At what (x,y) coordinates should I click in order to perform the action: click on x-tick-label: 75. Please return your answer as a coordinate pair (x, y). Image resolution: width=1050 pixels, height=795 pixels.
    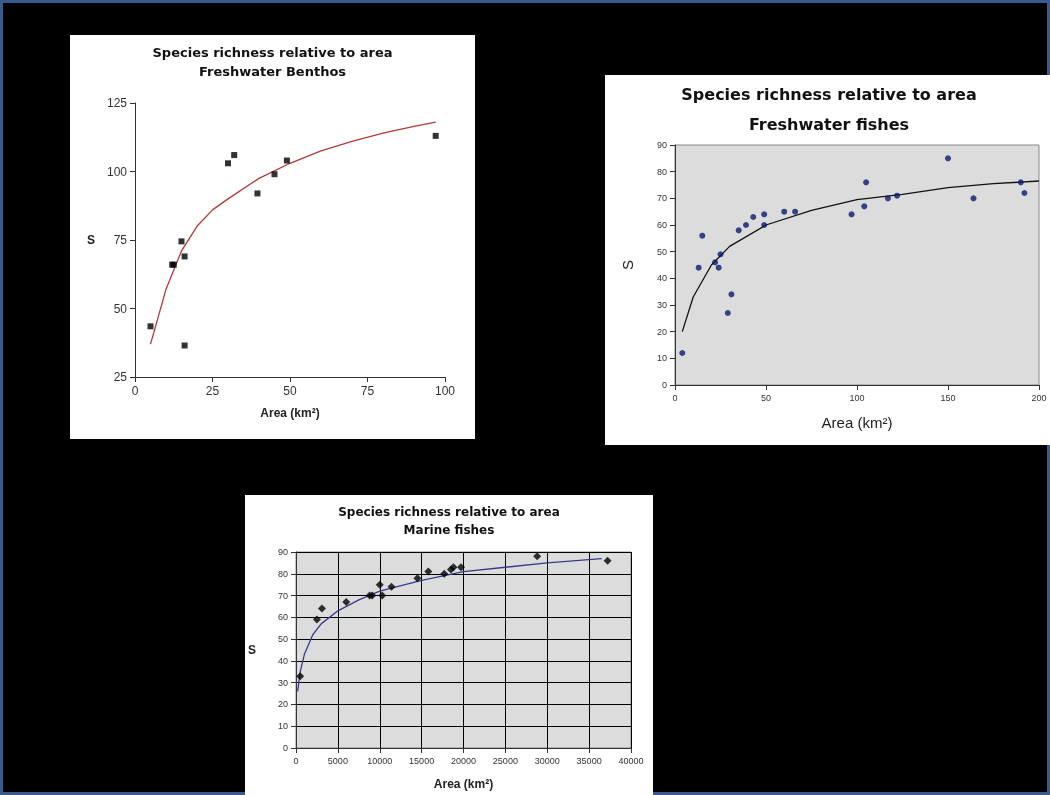
    Looking at the image, I should click on (367, 391).